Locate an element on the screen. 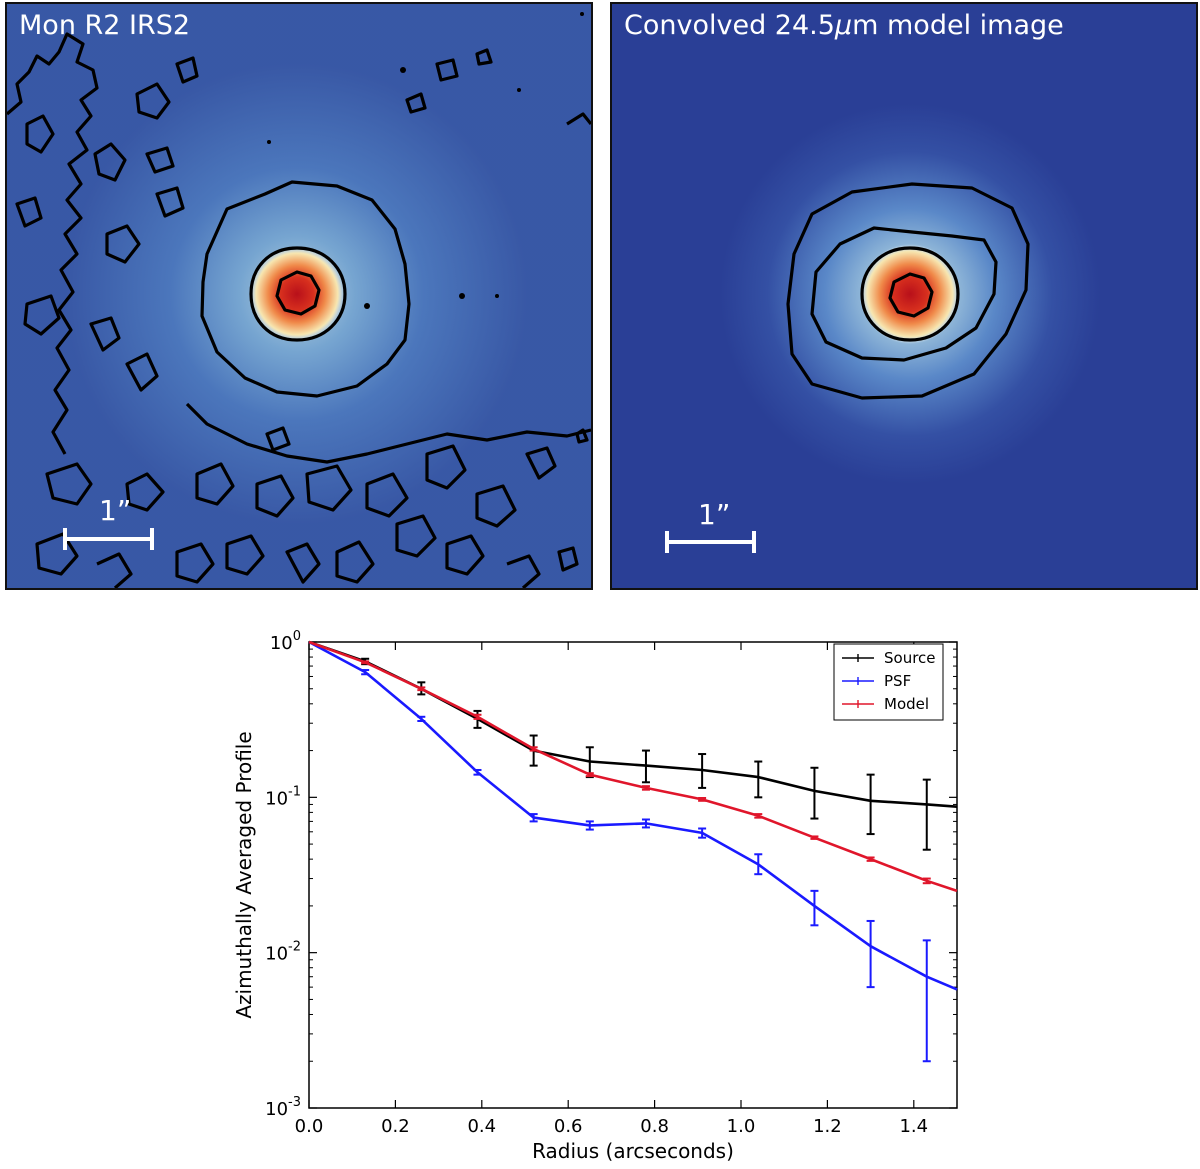 The width and height of the screenshot is (1200, 1169). legend-box is located at coordinates (888, 682).